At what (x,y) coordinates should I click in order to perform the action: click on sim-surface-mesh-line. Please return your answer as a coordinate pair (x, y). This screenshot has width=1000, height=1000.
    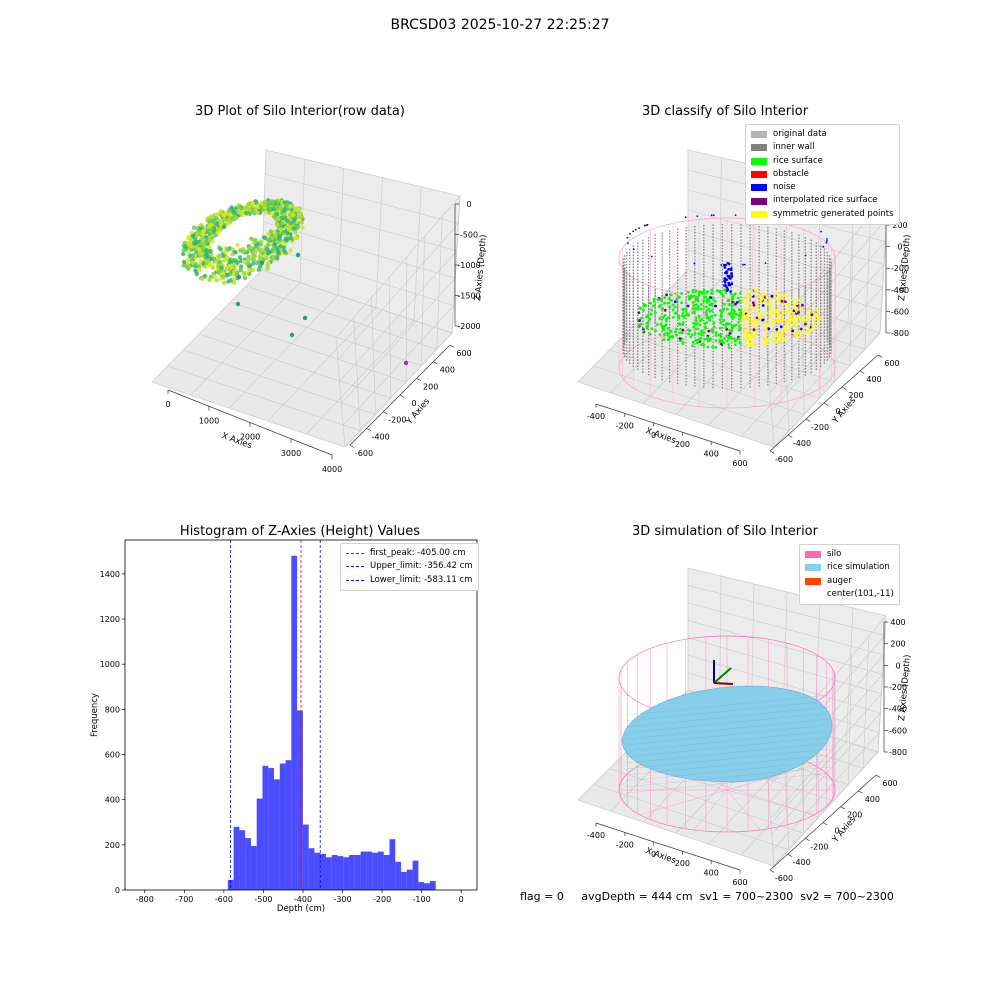
    Looking at the image, I should click on (728, 783).